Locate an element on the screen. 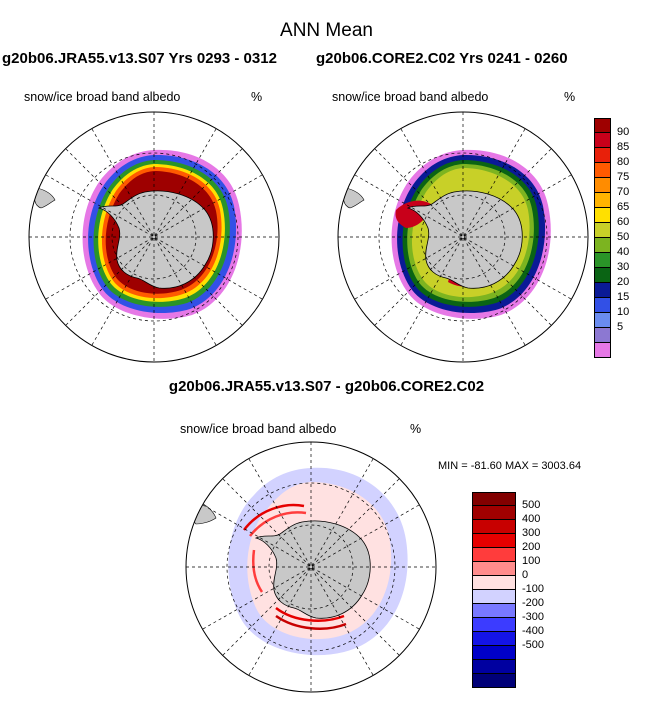 This screenshot has height=706, width=653. difference-min-max: MIN = -81.60 MAX = 3003.64 is located at coordinates (510, 466).